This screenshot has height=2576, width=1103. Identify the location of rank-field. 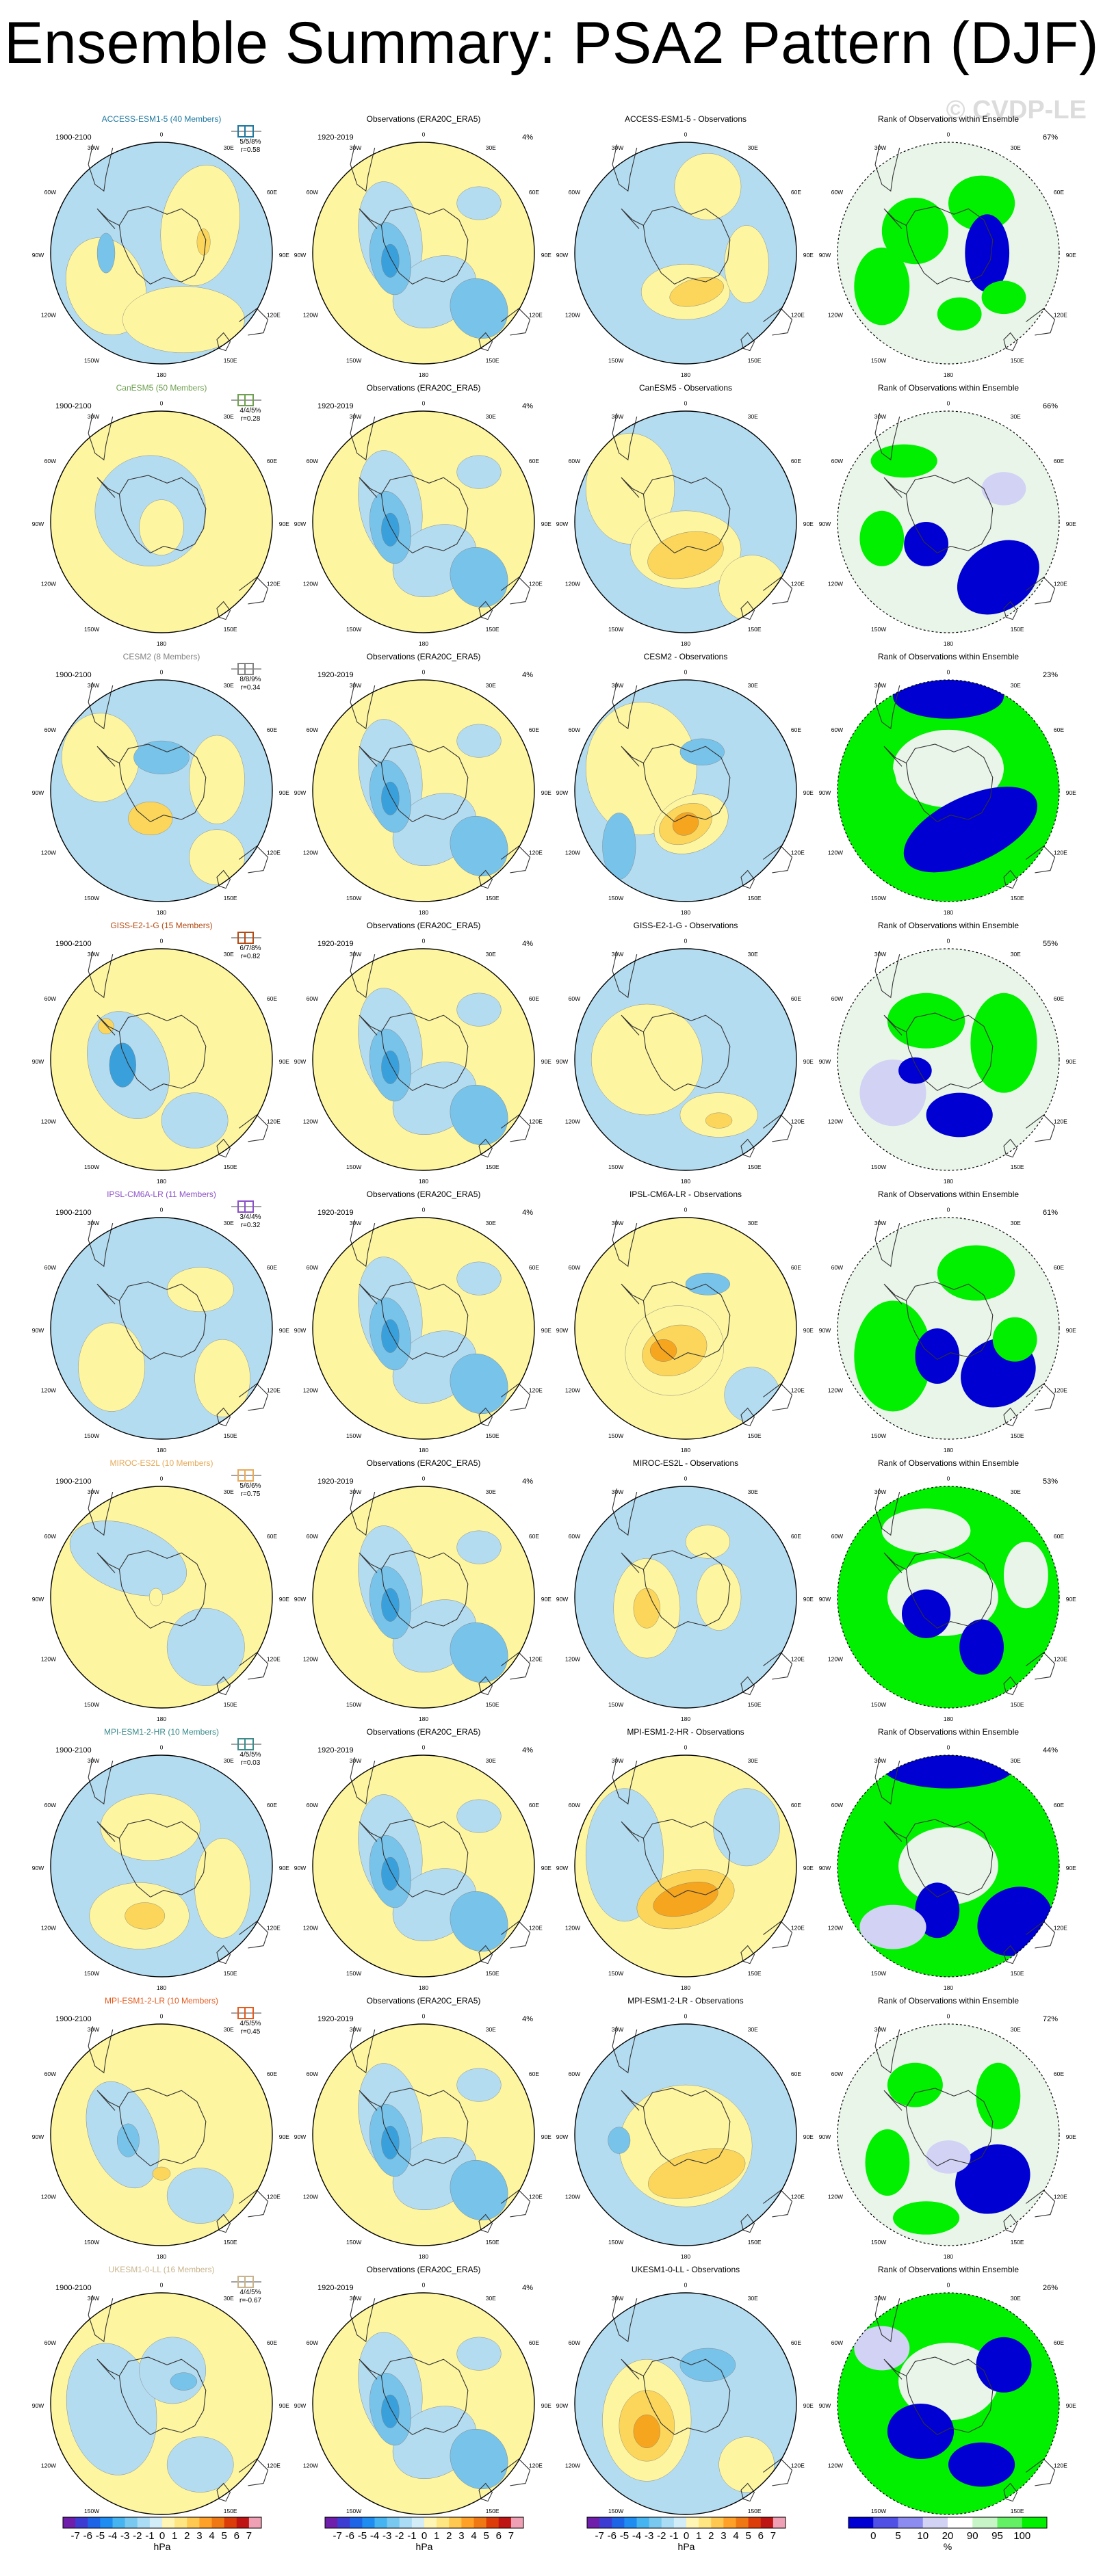
(948, 253).